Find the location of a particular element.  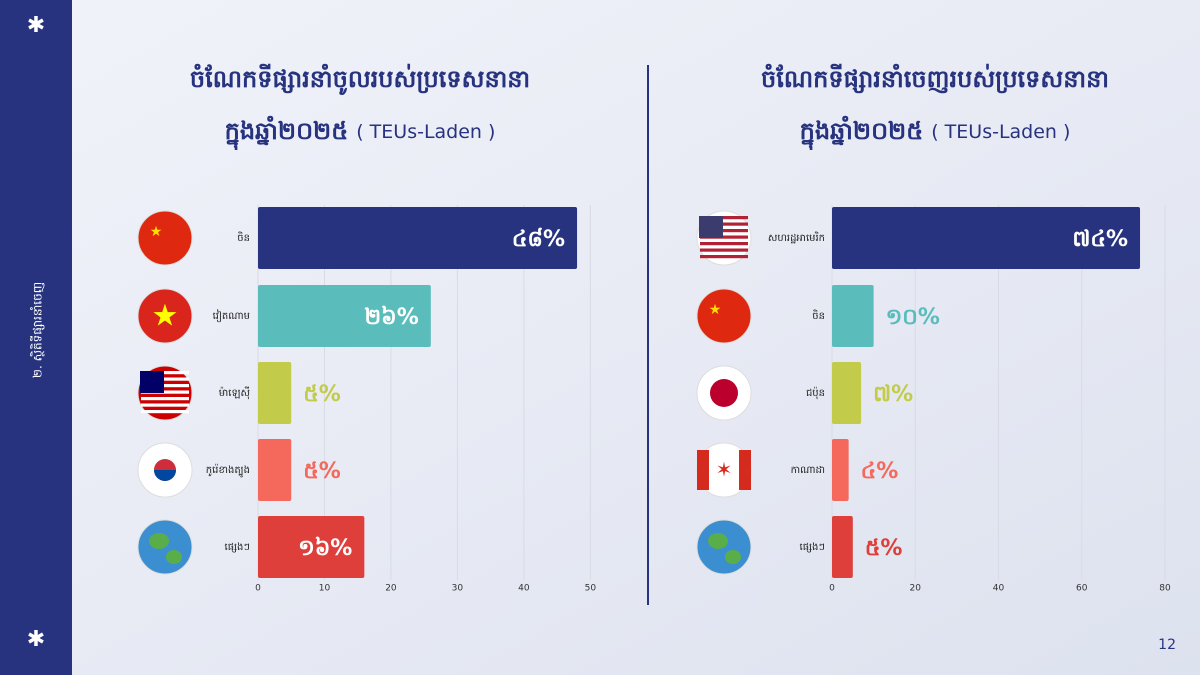

chart-title: ចំណែកទីផ្សារនាំចេញរបស់ប្រទេសនានា is located at coordinates (935, 78).